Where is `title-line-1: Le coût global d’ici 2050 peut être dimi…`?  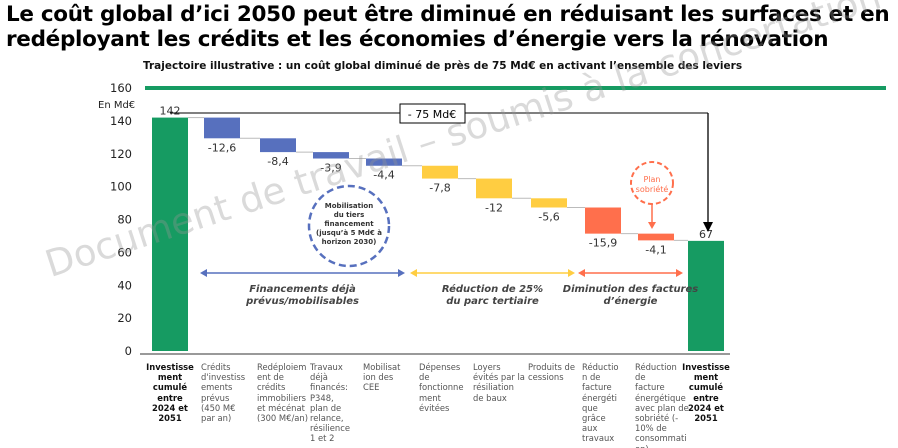
title-line-1: Le coût global d’ici 2050 peut être dimi… is located at coordinates (448, 14).